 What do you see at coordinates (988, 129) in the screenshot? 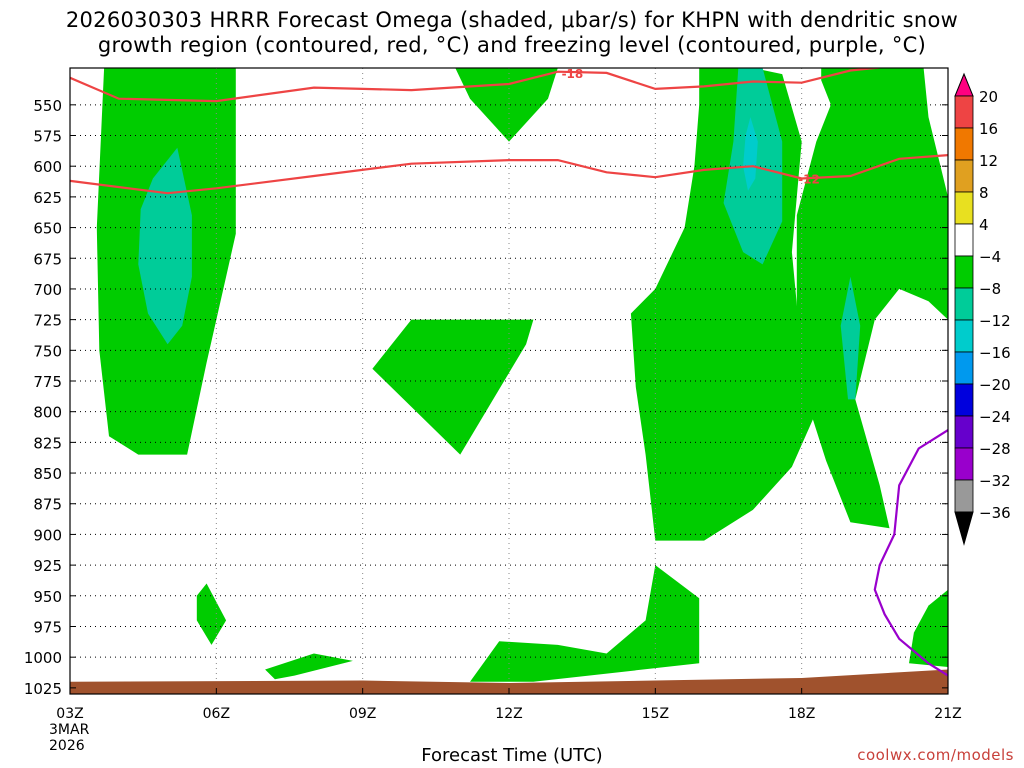
I see `colorbar-label-1: 16` at bounding box center [988, 129].